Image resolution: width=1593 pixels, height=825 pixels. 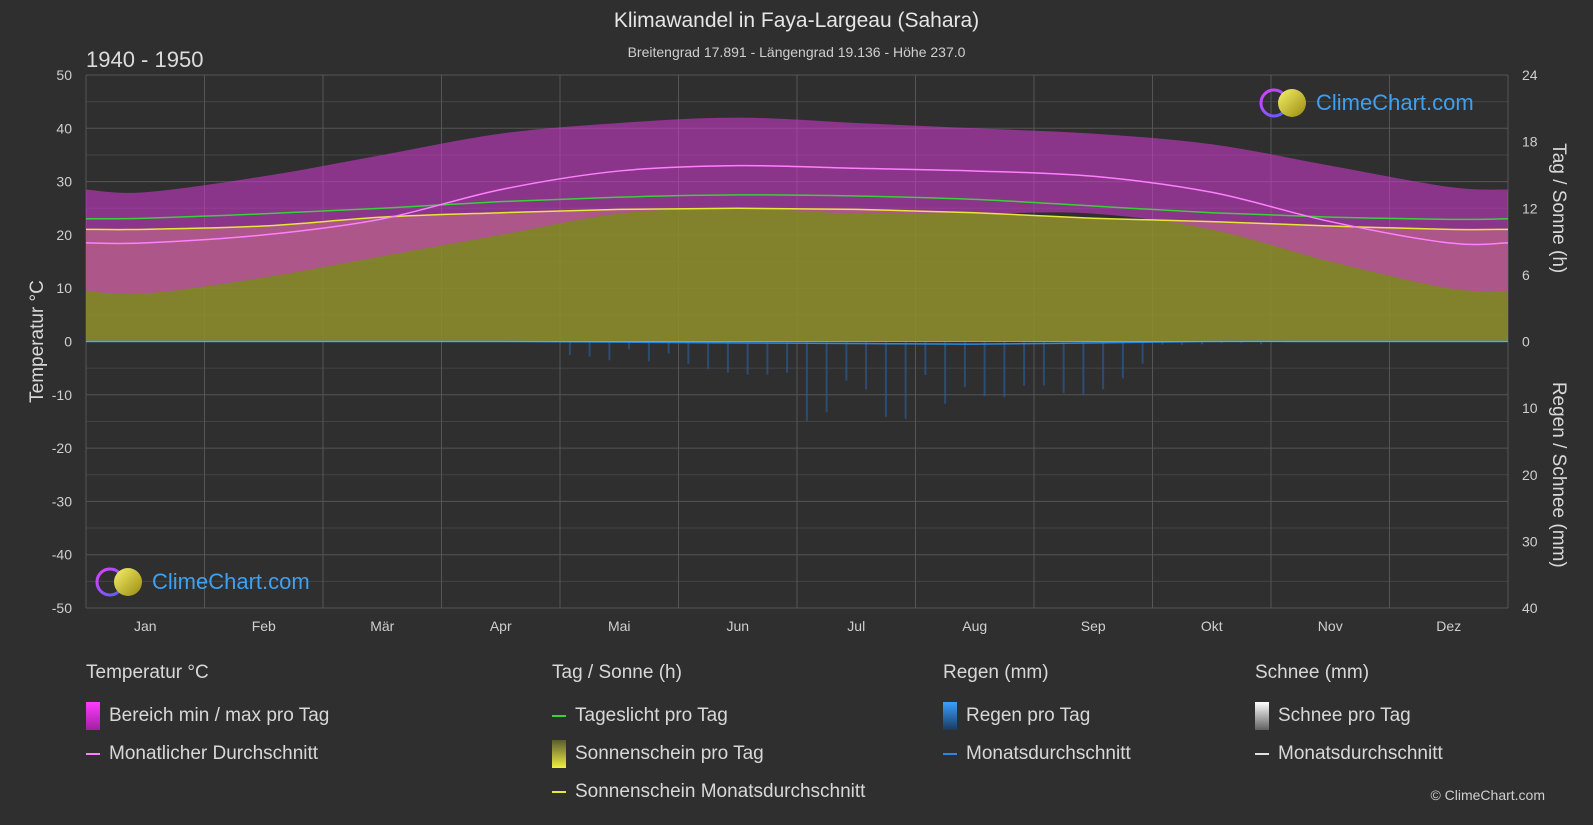 I want to click on legend-daylight: Tageslicht pro Tag, so click(x=708, y=716).